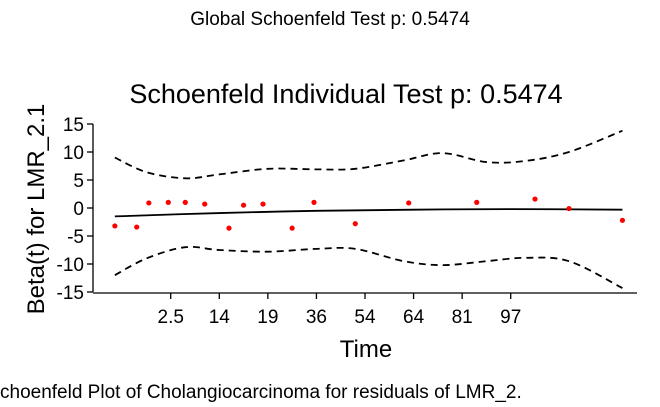 The width and height of the screenshot is (660, 407). What do you see at coordinates (368, 267) in the screenshot?
I see `lower-confidence-band` at bounding box center [368, 267].